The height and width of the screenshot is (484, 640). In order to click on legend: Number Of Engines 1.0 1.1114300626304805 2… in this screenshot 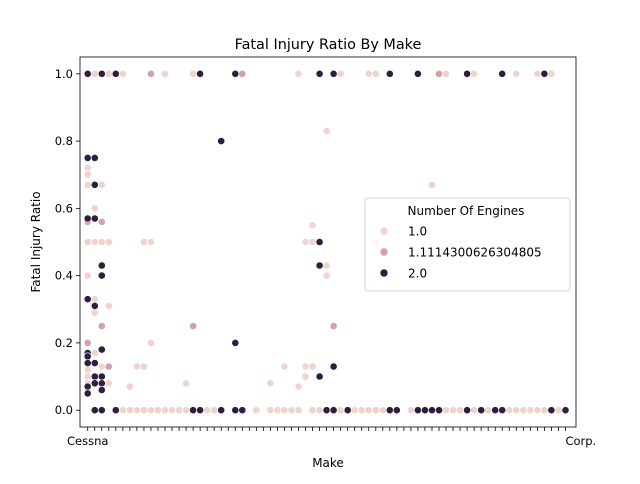, I will do `click(467, 244)`.